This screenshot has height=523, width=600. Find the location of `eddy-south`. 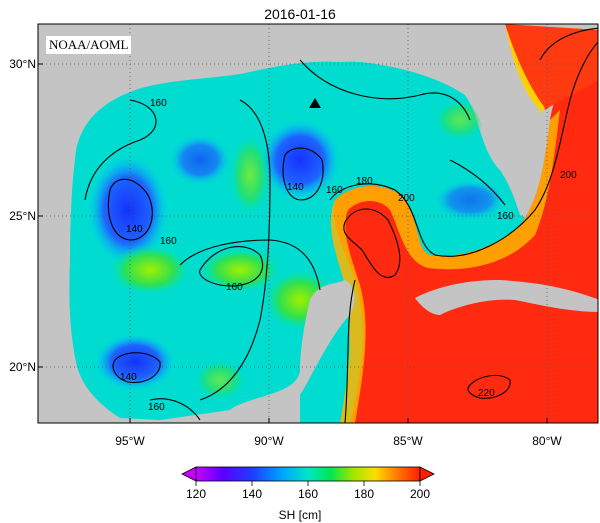

eddy-south is located at coordinates (135, 362).